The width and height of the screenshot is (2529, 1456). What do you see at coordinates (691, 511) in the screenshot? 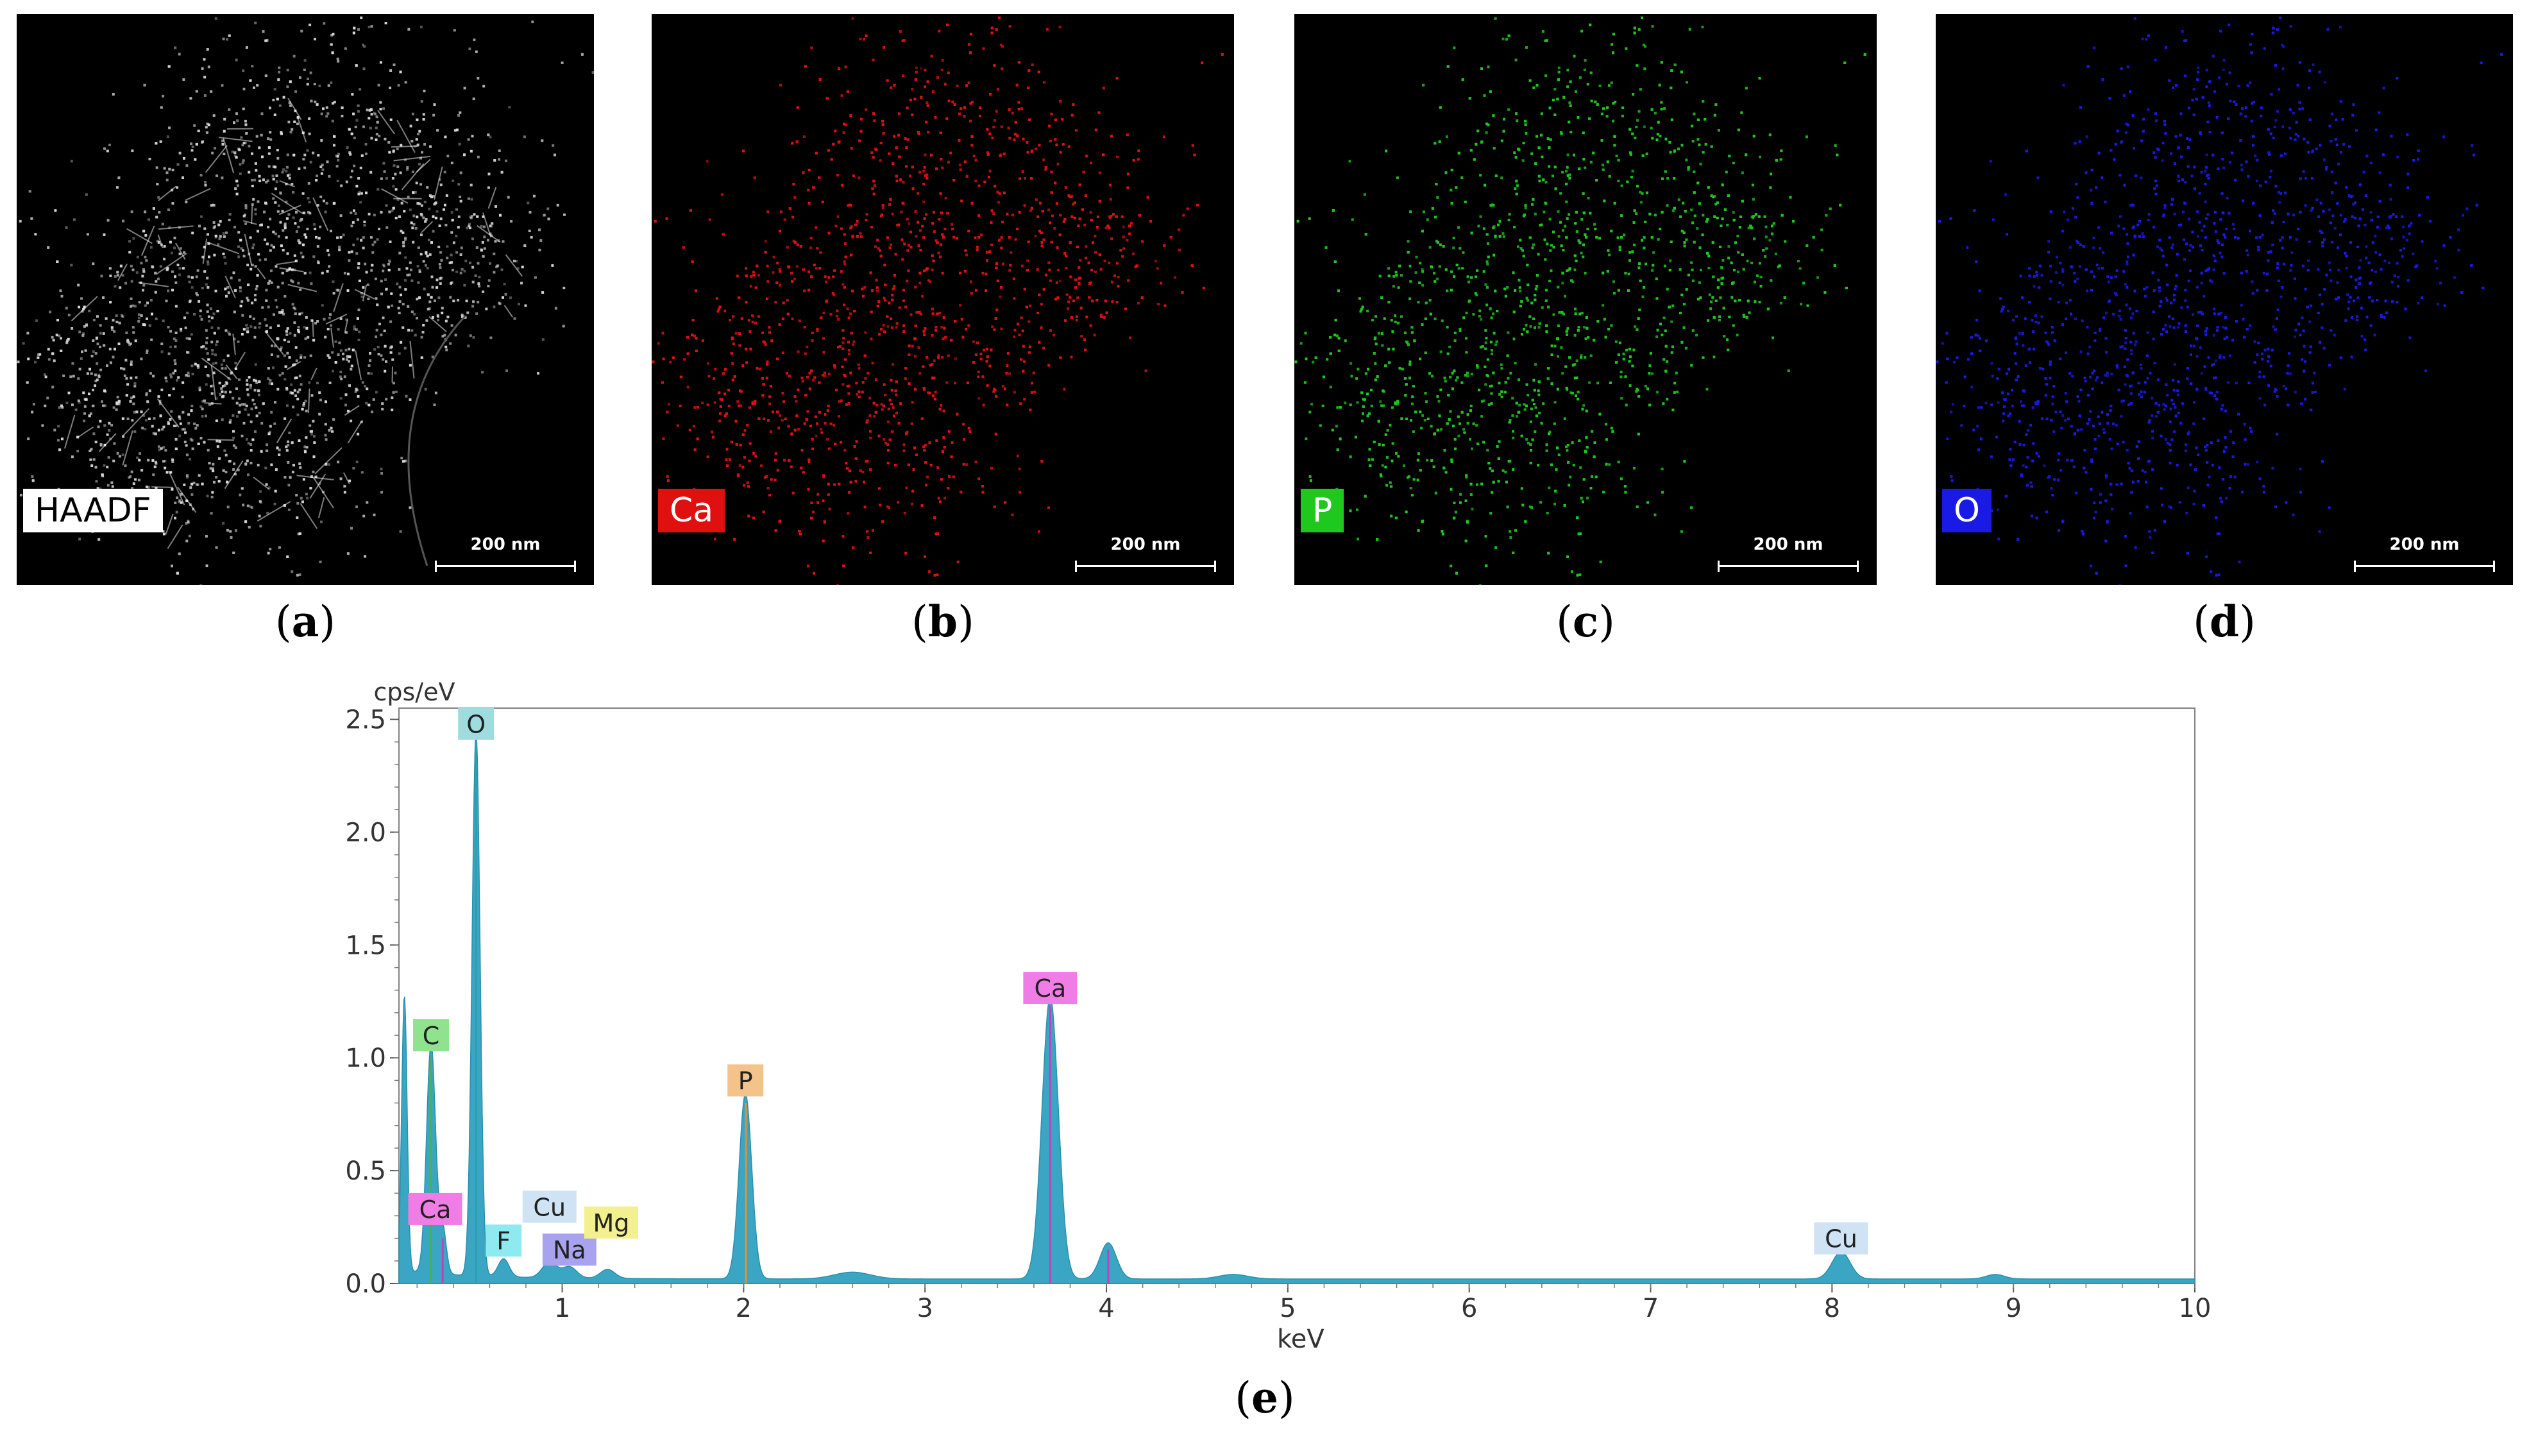
I see `panel-label-ca: Ca` at bounding box center [691, 511].